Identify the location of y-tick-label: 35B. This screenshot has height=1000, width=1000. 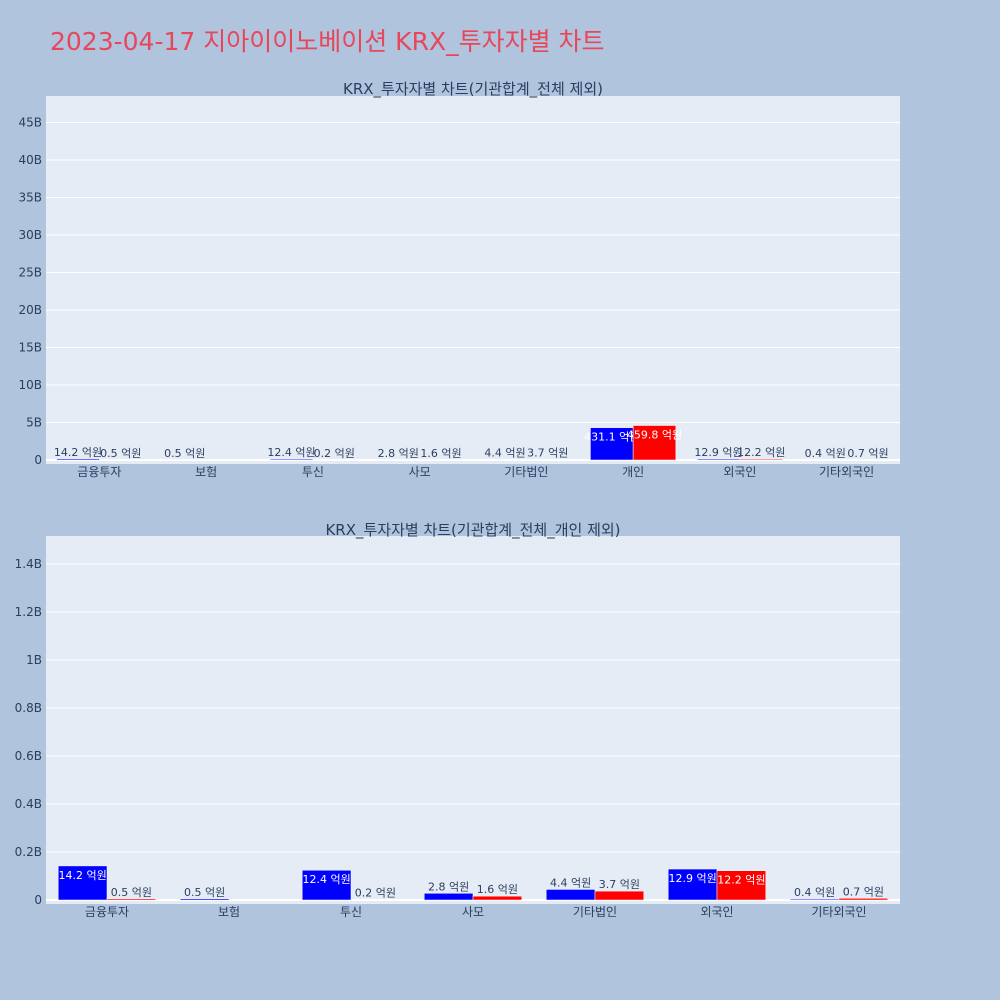
(30, 198).